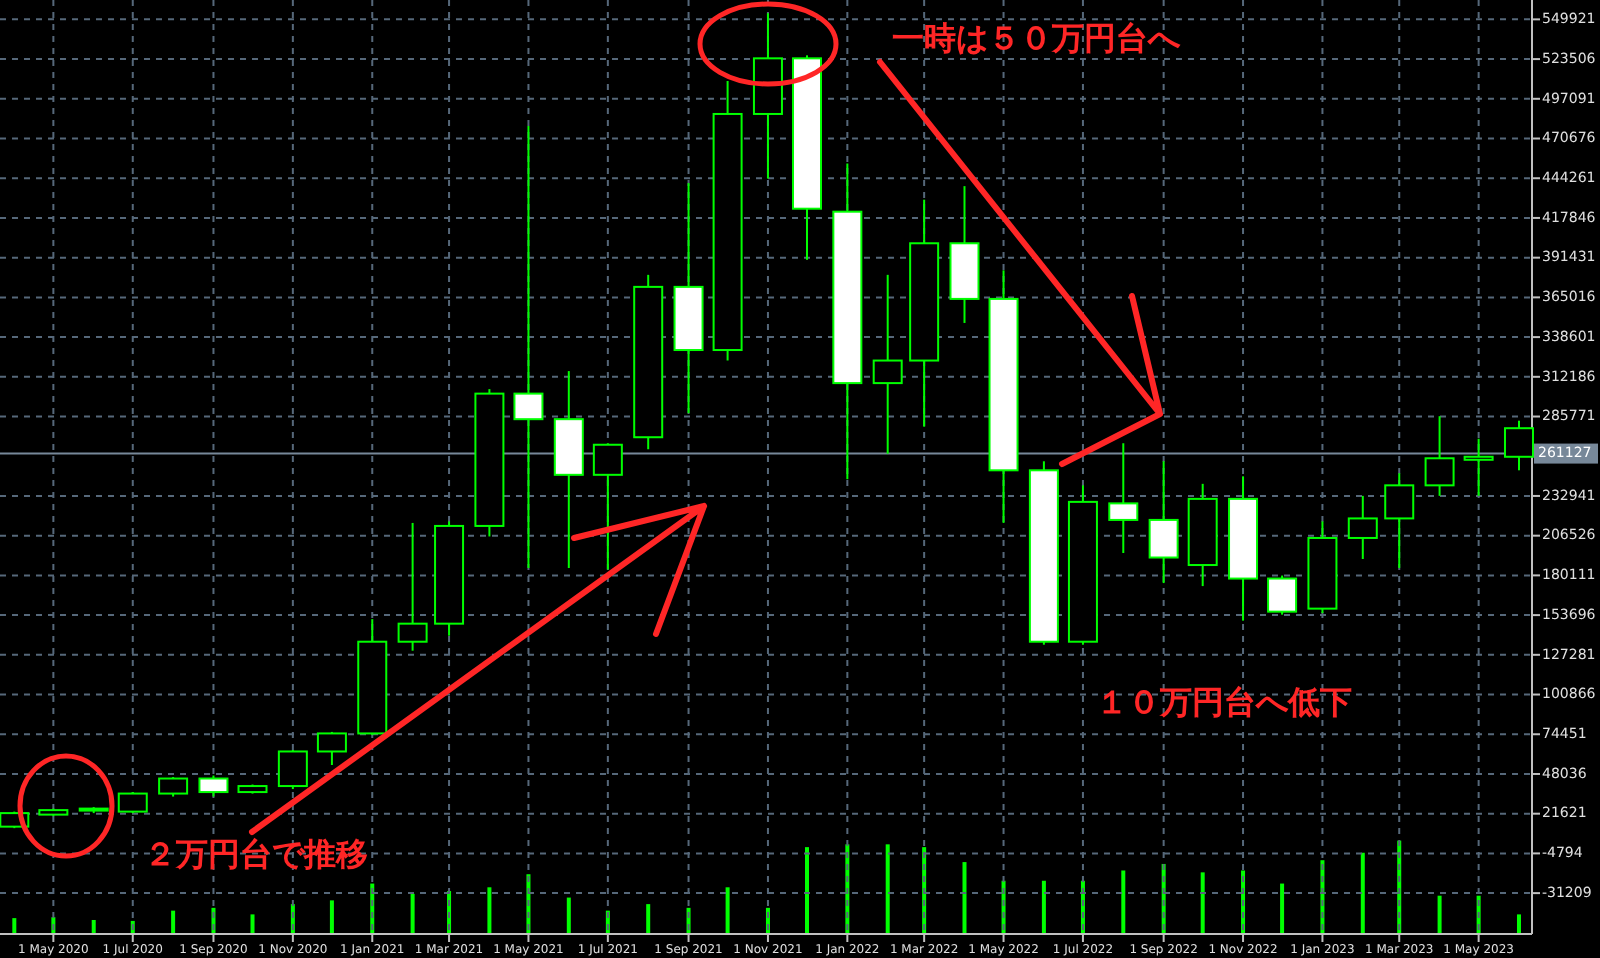 The image size is (1600, 958). Describe the element at coordinates (1224, 701) in the screenshot. I see `annotation: １０万円台へ低下` at that location.